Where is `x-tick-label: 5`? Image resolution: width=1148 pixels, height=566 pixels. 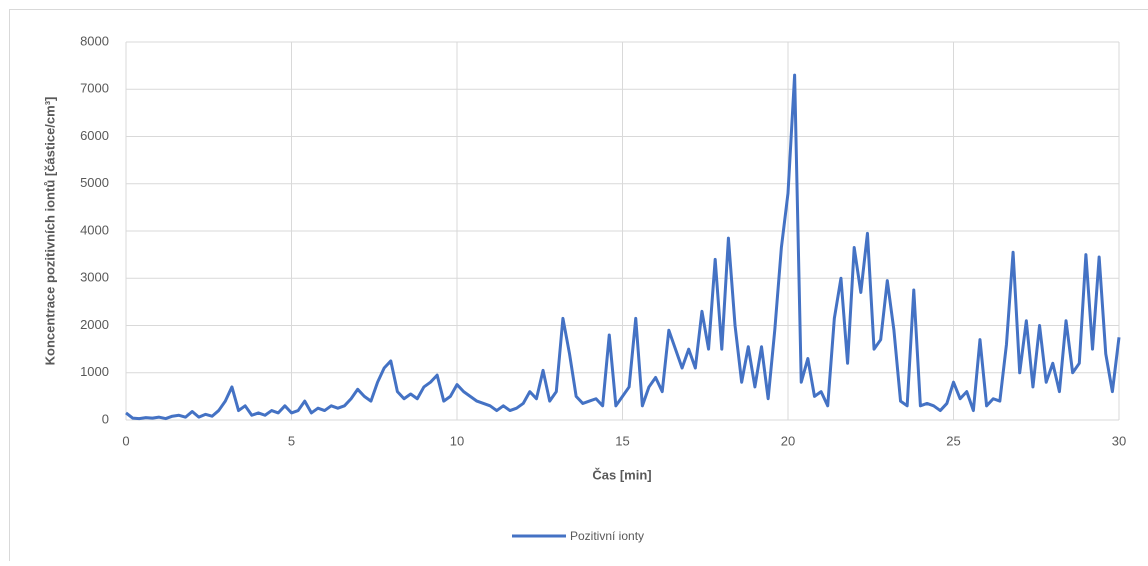
x-tick-label: 5 is located at coordinates (291, 440).